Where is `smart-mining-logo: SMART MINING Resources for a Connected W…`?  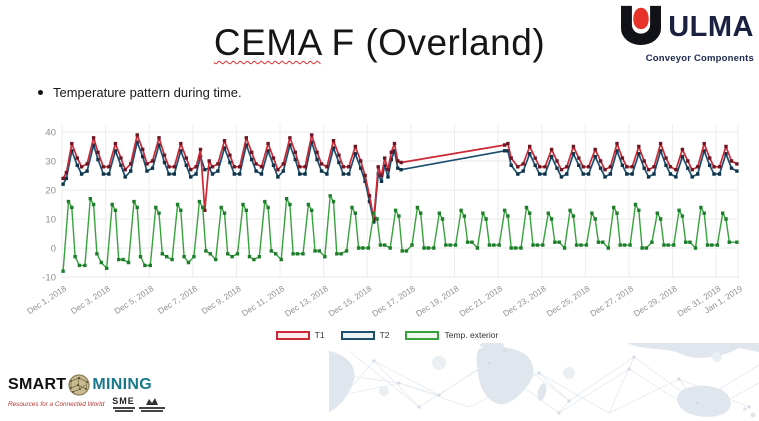 smart-mining-logo: SMART MINING Resources for a Connected W… is located at coordinates (86, 394).